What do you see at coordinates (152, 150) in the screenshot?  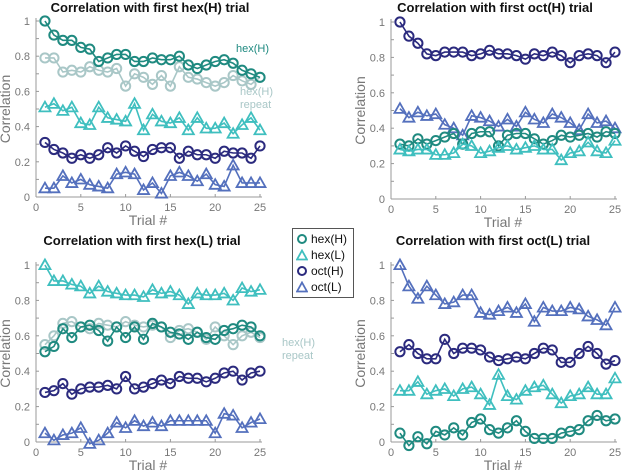 I see `series-octH` at bounding box center [152, 150].